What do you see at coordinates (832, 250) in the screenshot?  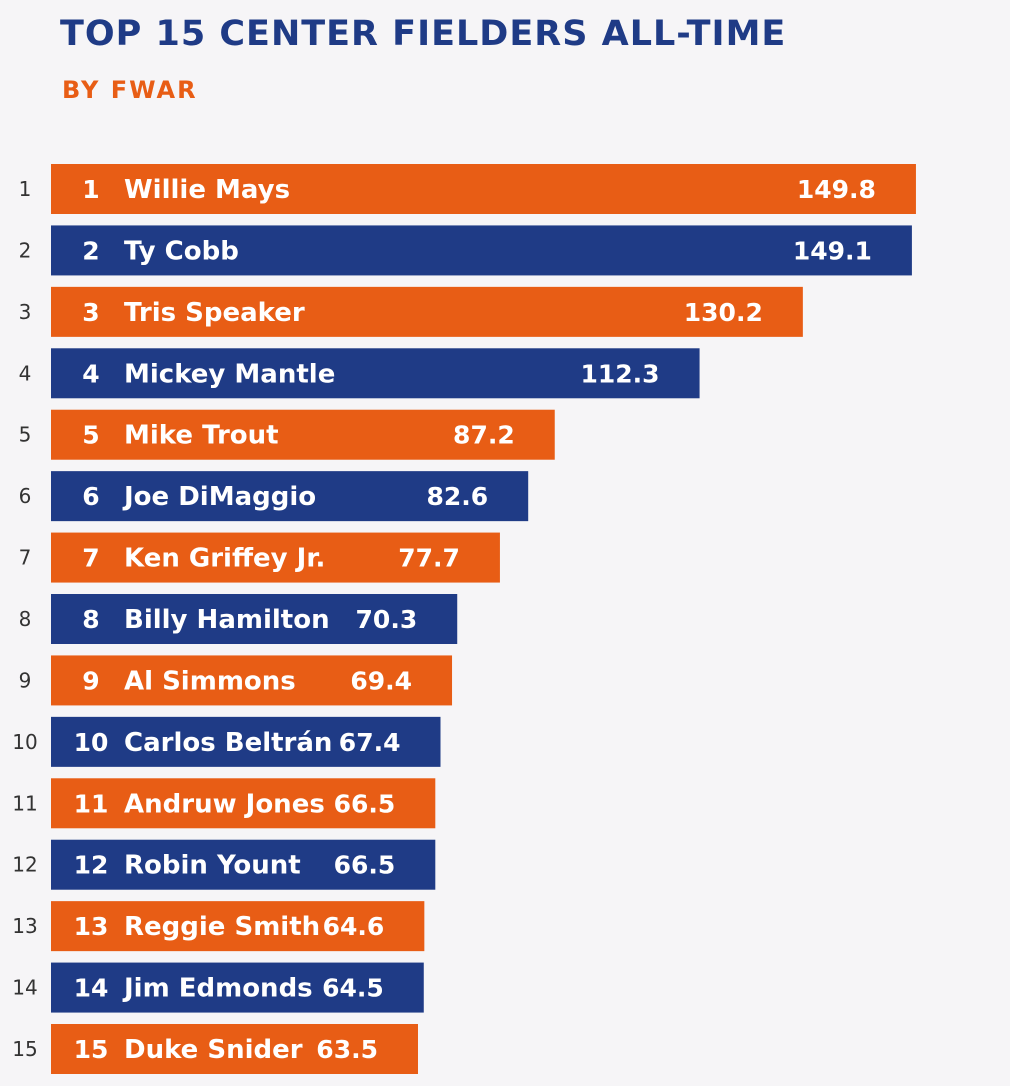 I see `bar-value-label: 149.1` at bounding box center [832, 250].